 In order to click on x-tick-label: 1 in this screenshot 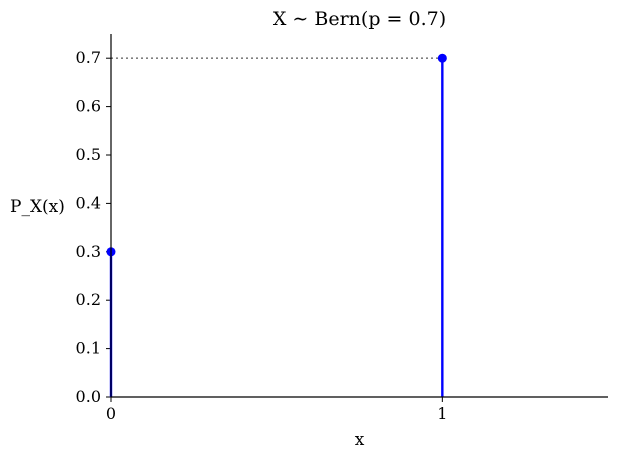, I will do `click(442, 413)`.